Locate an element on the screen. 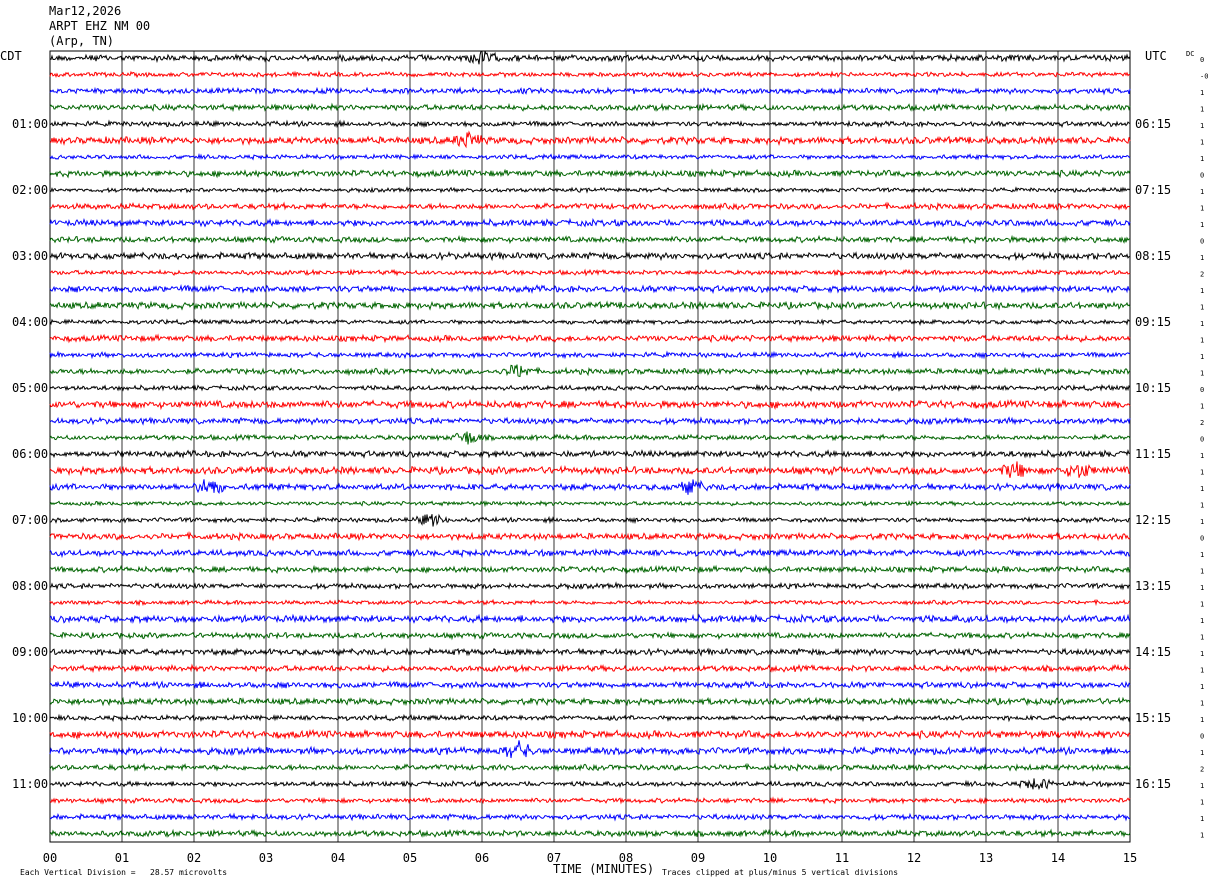 Image resolution: width=1210 pixels, height=886 pixels. left-hour-label: 01:00 is located at coordinates (30, 124).